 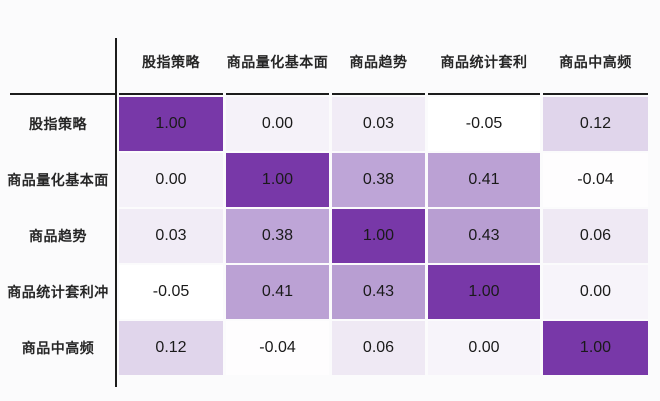 I want to click on column-header-3: 商品趋势, so click(x=378, y=66).